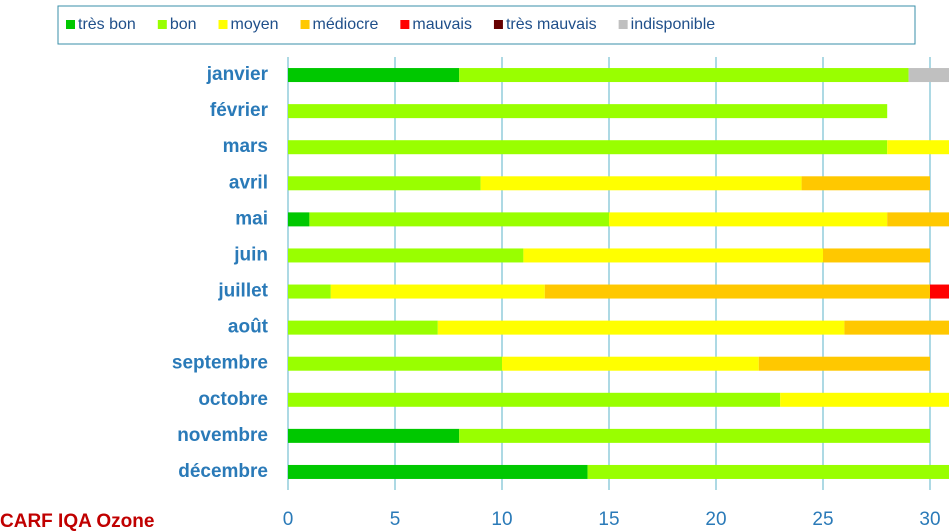  I want to click on x-tick-label: 15, so click(608, 519).